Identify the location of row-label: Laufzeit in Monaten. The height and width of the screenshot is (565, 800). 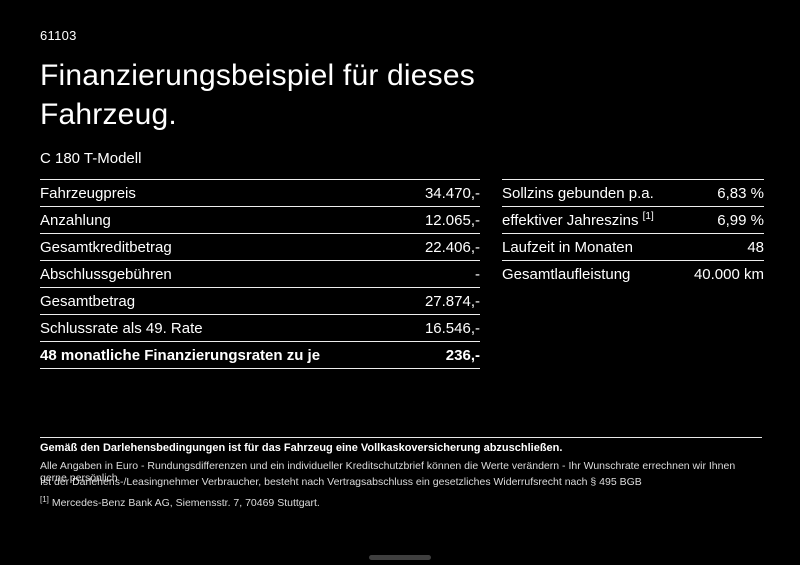
(567, 247).